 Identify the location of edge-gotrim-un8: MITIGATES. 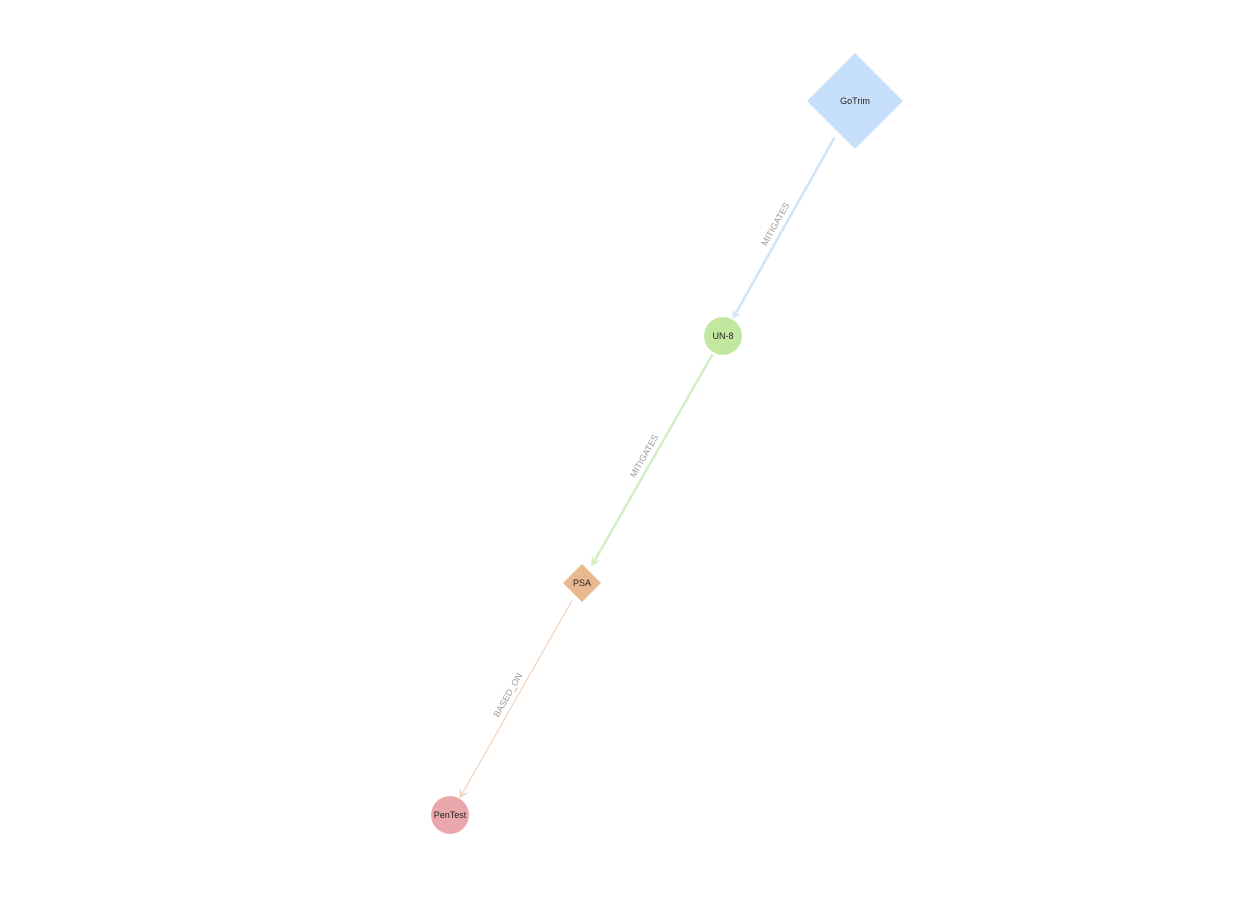
(784, 228).